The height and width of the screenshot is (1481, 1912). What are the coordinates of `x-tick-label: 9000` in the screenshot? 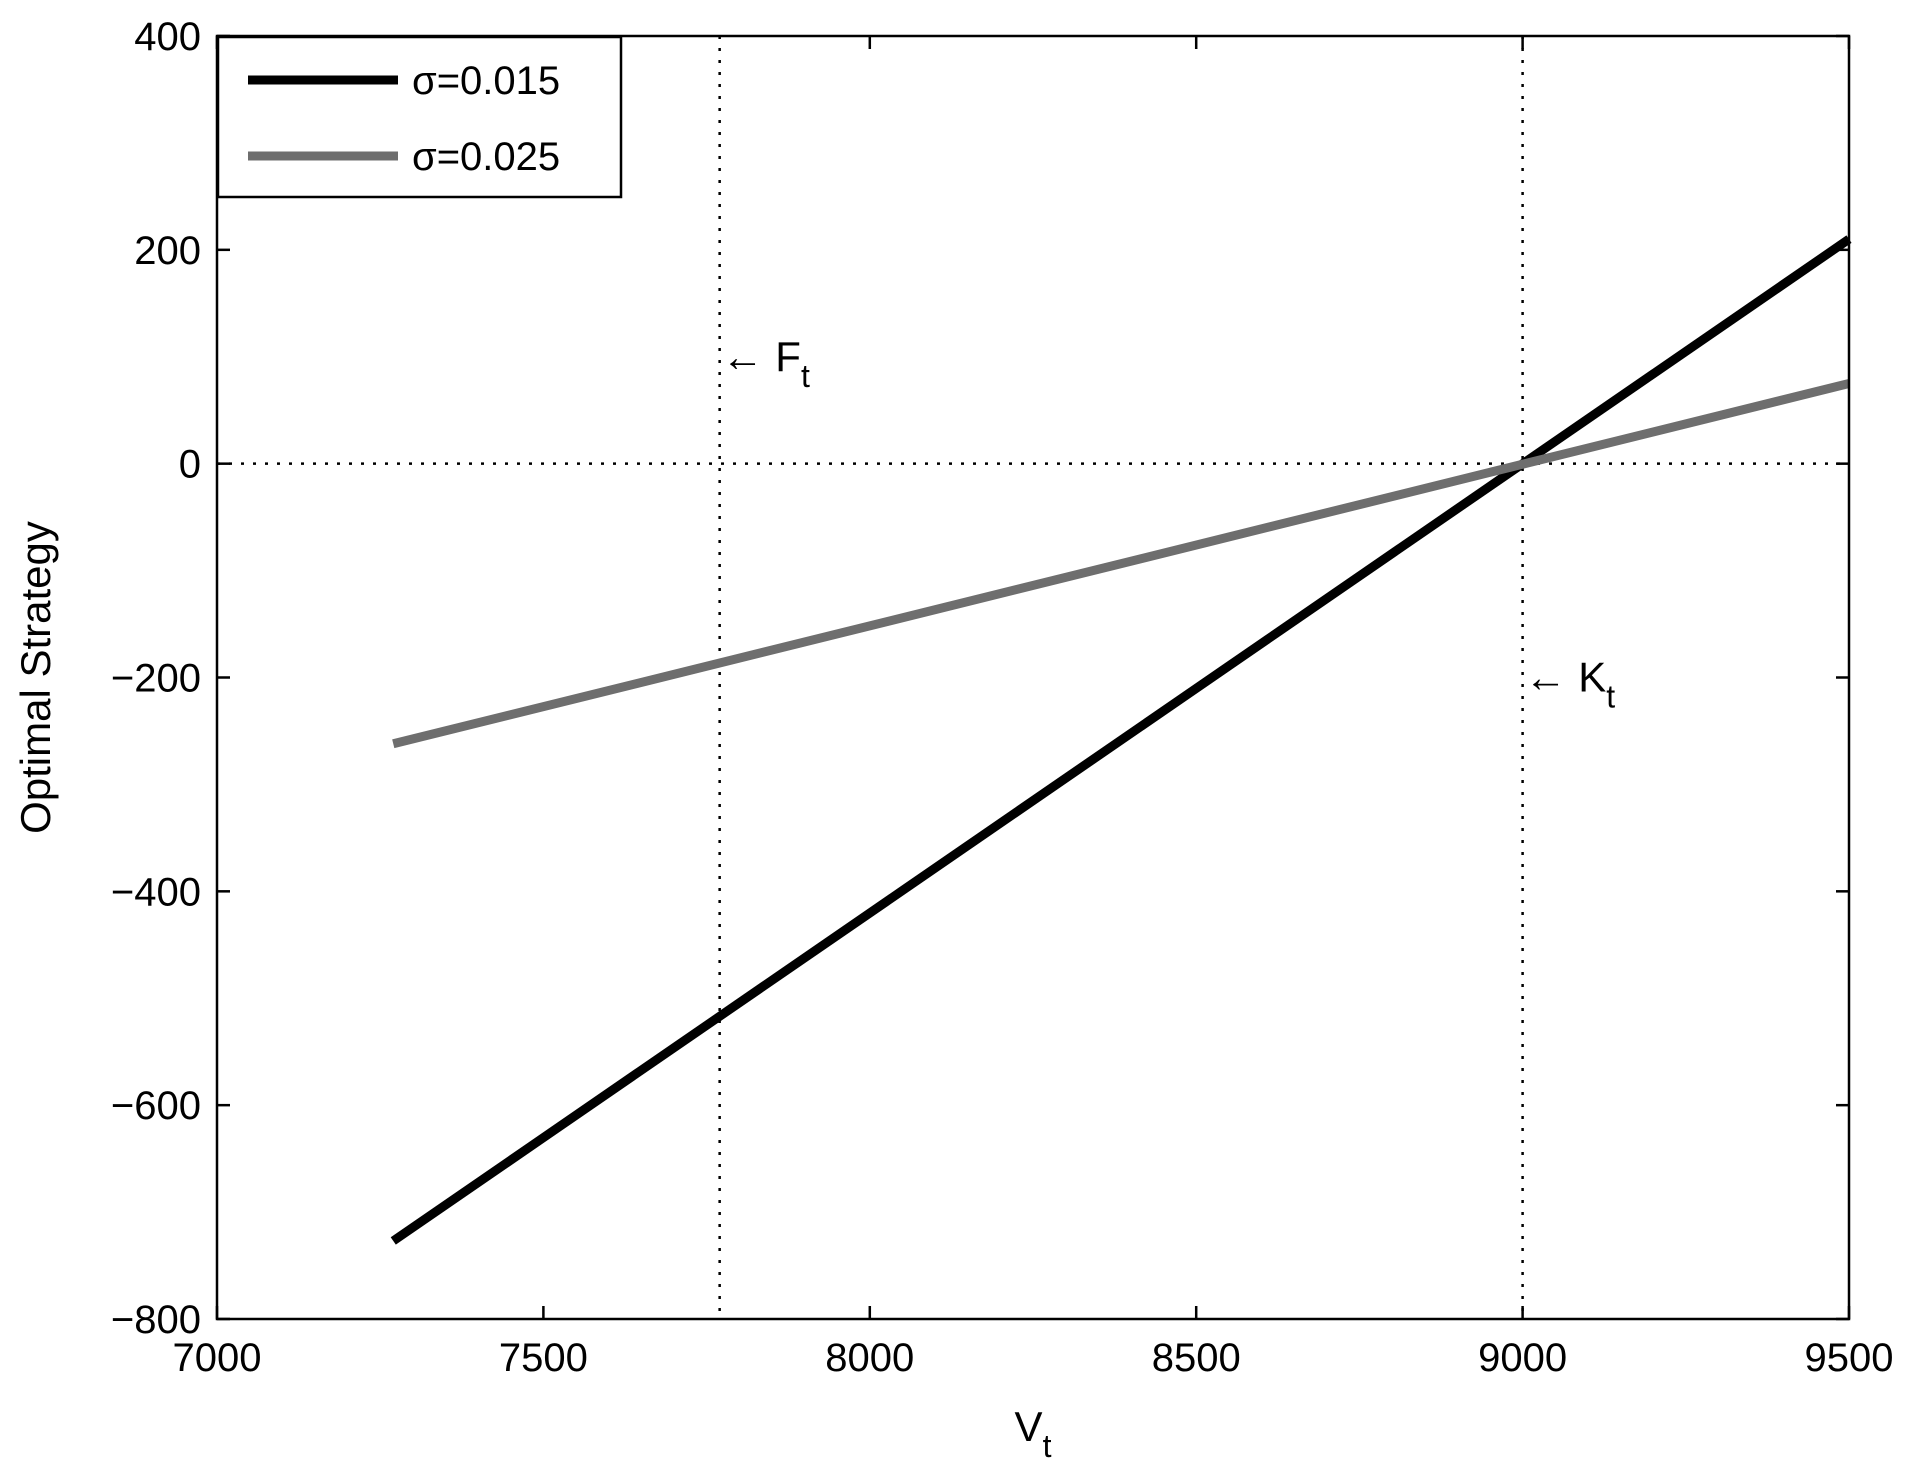 It's located at (1522, 1358).